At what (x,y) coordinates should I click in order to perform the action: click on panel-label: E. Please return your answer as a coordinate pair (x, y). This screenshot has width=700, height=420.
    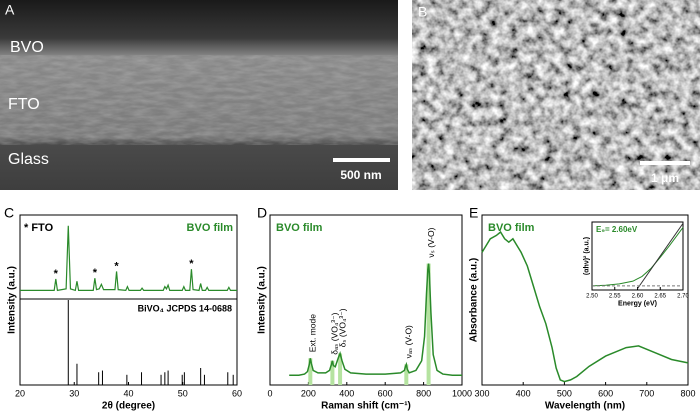
    Looking at the image, I should click on (473, 213).